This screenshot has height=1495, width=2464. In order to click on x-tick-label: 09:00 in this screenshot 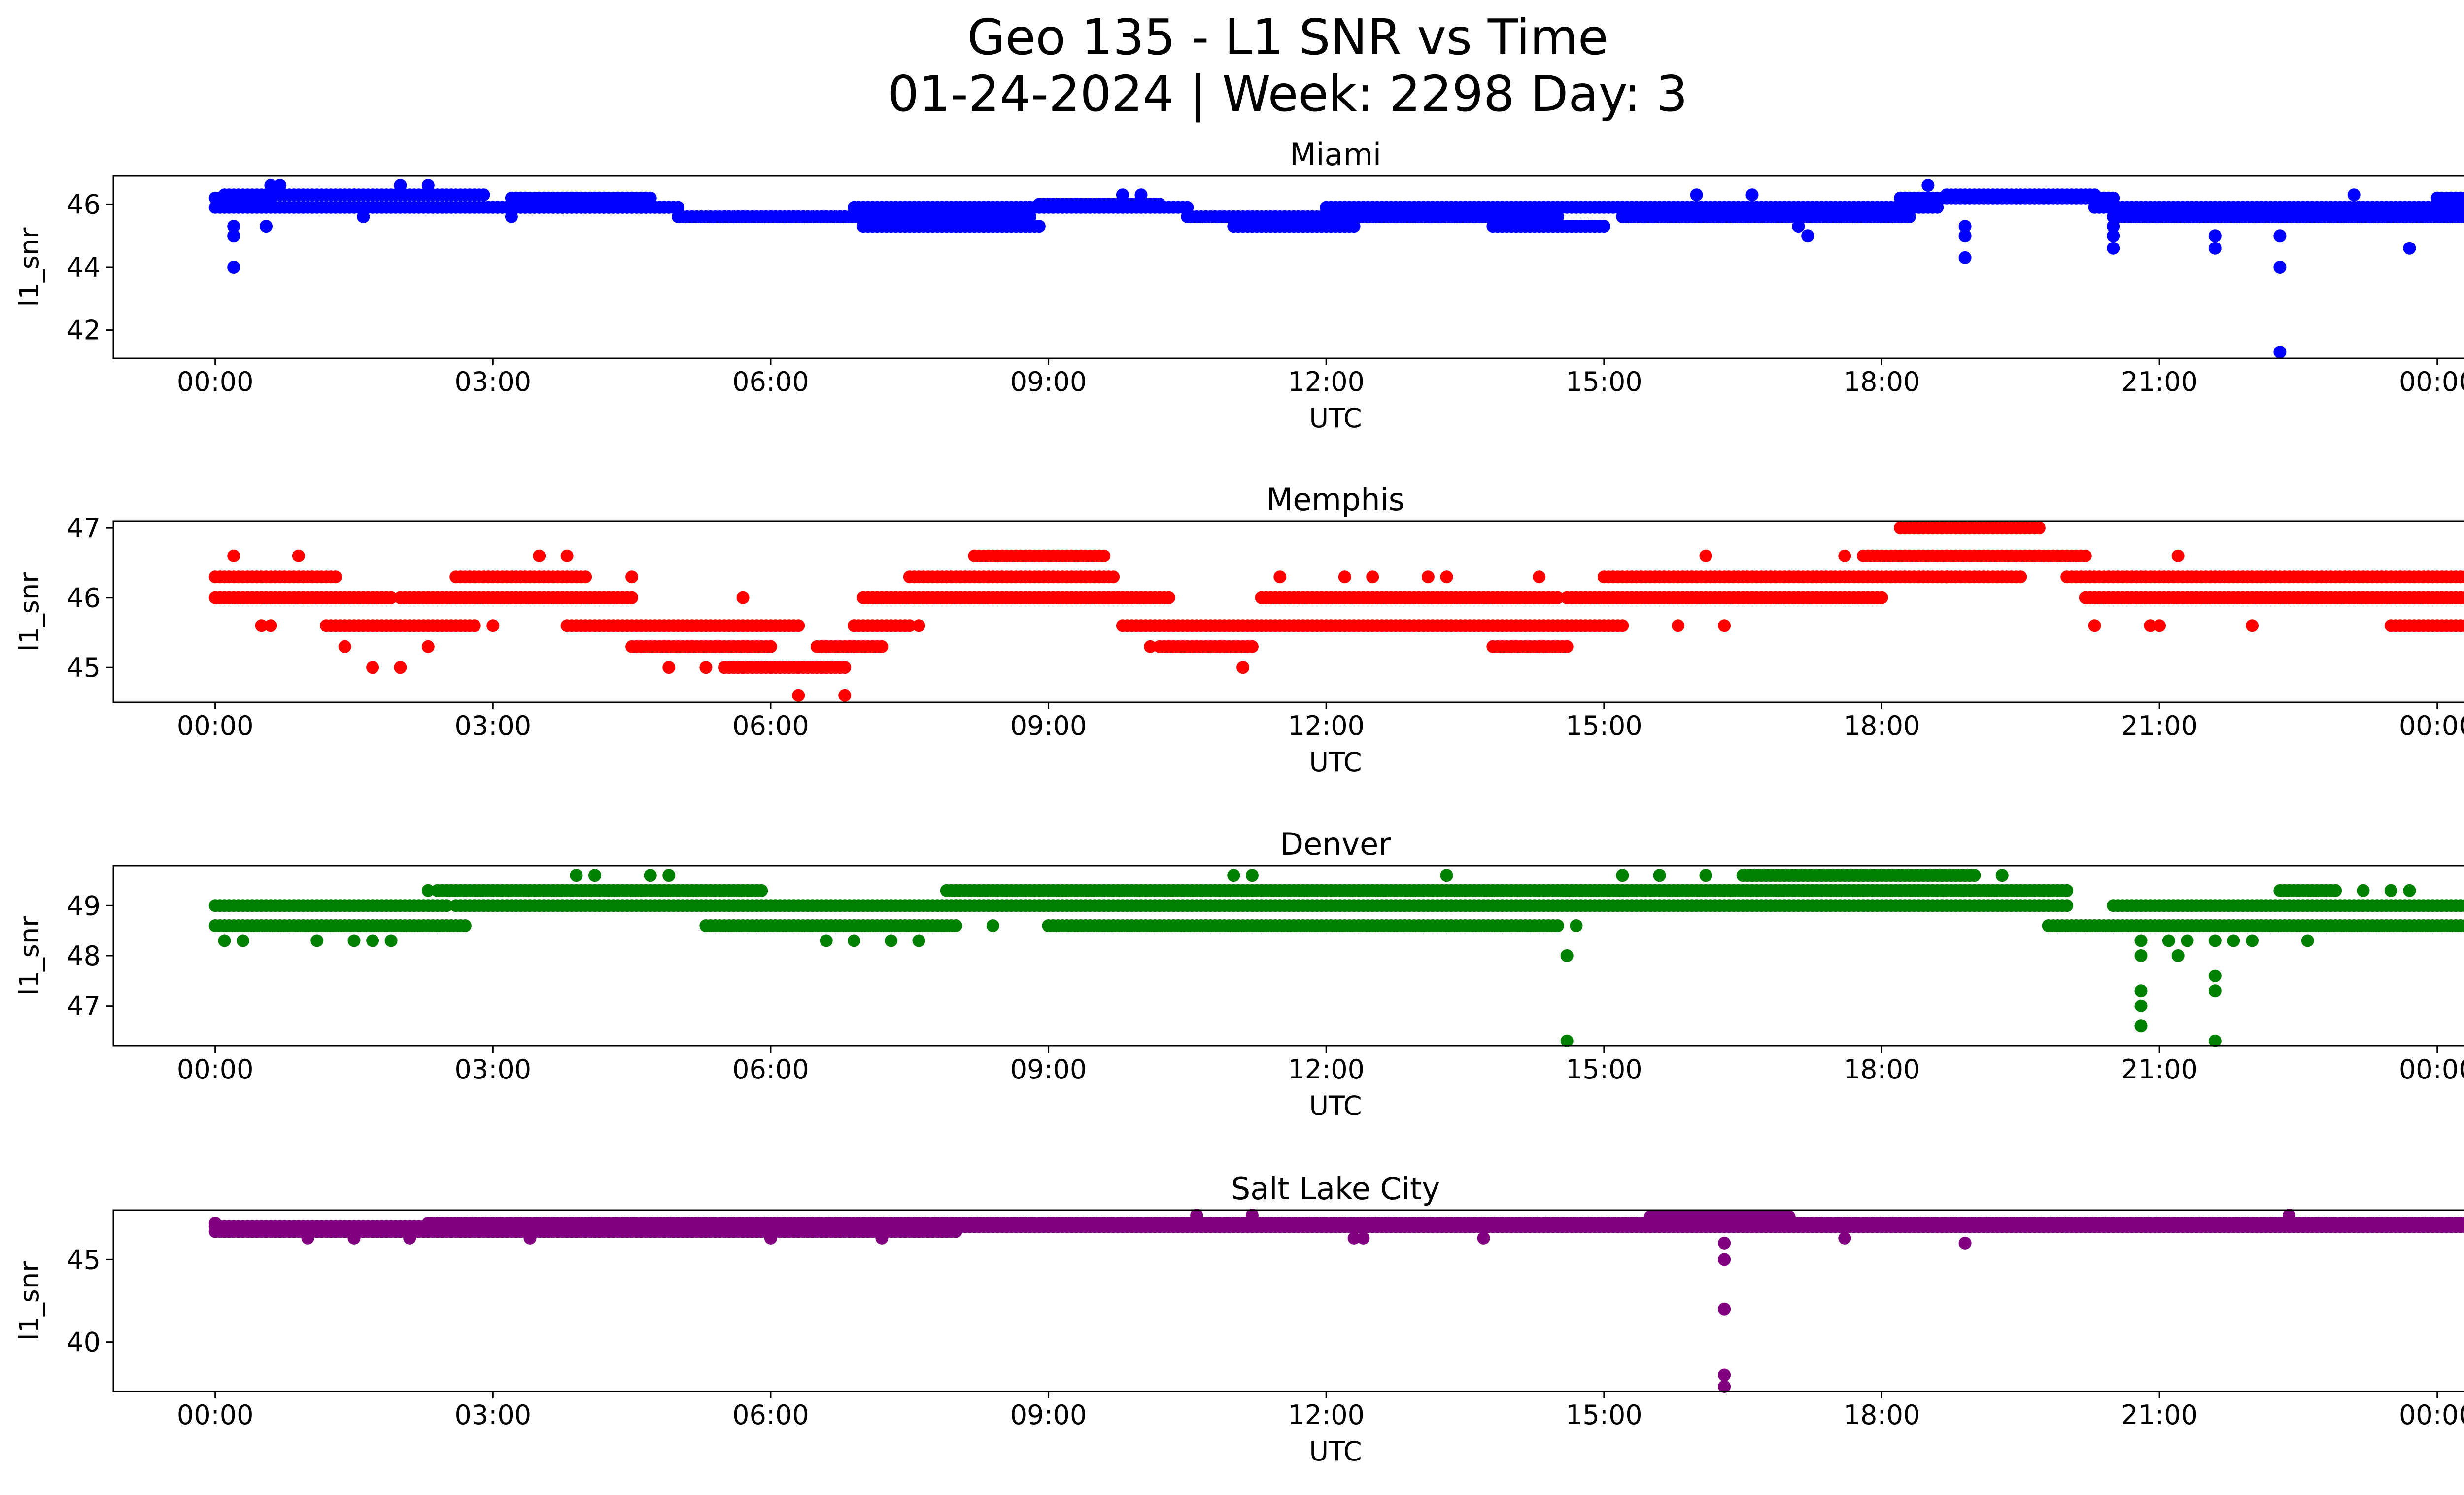, I will do `click(1048, 381)`.